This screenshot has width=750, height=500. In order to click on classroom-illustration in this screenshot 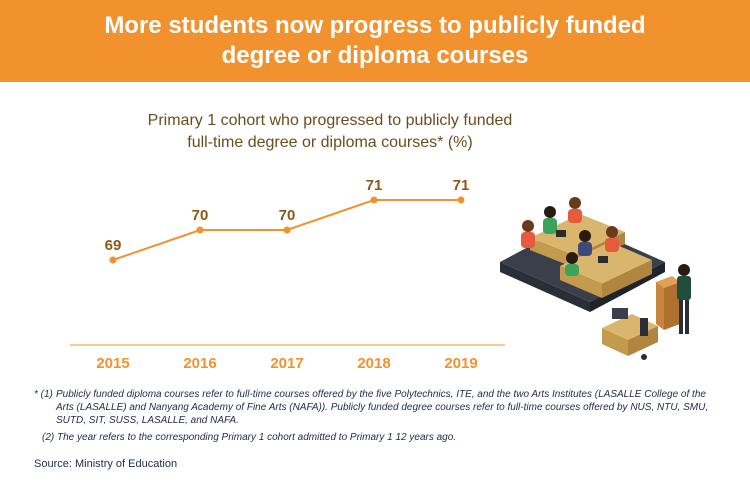, I will do `click(595, 278)`.